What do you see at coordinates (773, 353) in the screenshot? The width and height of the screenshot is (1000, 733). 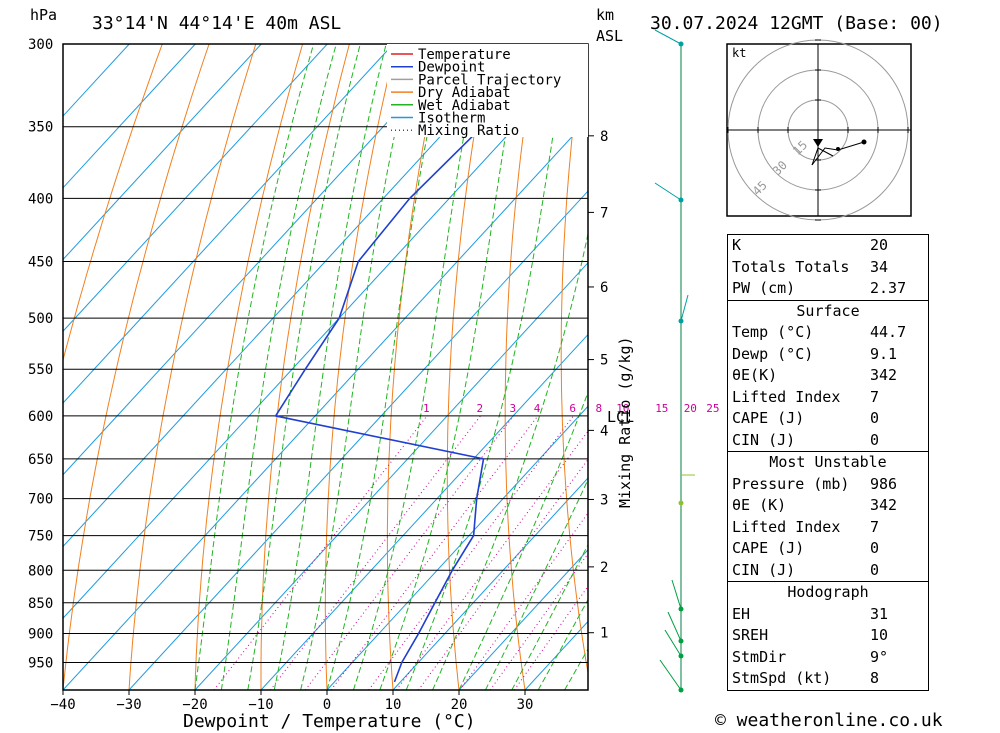 I see `index-label: Dewp (°C)` at bounding box center [773, 353].